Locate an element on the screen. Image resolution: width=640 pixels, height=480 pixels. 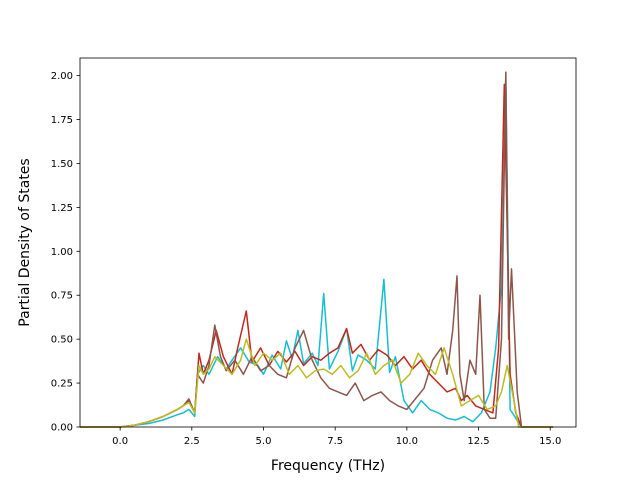
y-tick-label: 0.50 is located at coordinates (62, 340).